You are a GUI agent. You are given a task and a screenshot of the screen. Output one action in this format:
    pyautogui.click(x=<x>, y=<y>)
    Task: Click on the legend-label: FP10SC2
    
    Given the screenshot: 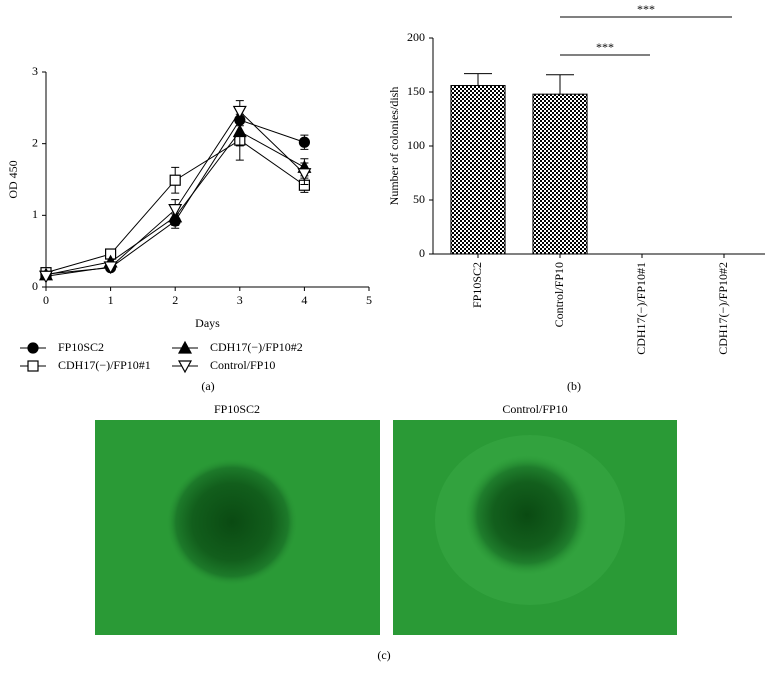 What is the action you would take?
    pyautogui.click(x=81, y=347)
    